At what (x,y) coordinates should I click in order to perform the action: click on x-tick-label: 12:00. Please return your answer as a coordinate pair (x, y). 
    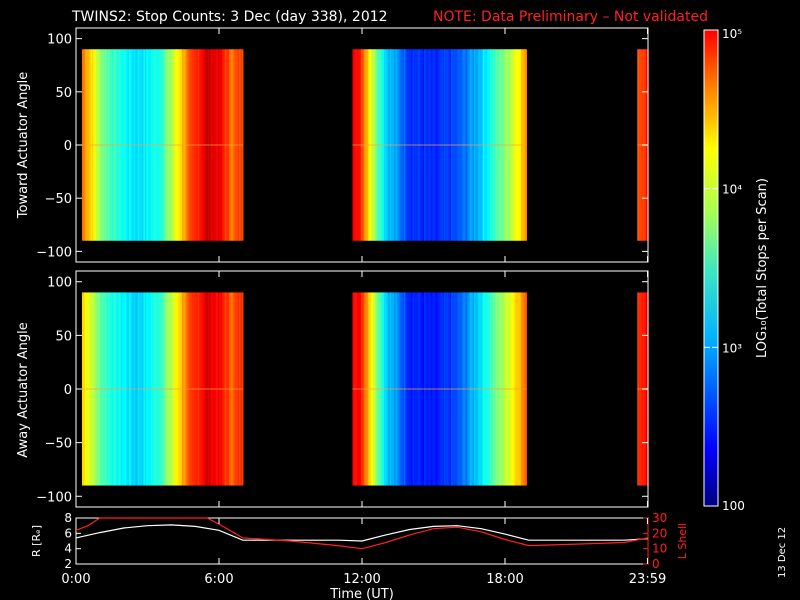
    Looking at the image, I should click on (361, 579).